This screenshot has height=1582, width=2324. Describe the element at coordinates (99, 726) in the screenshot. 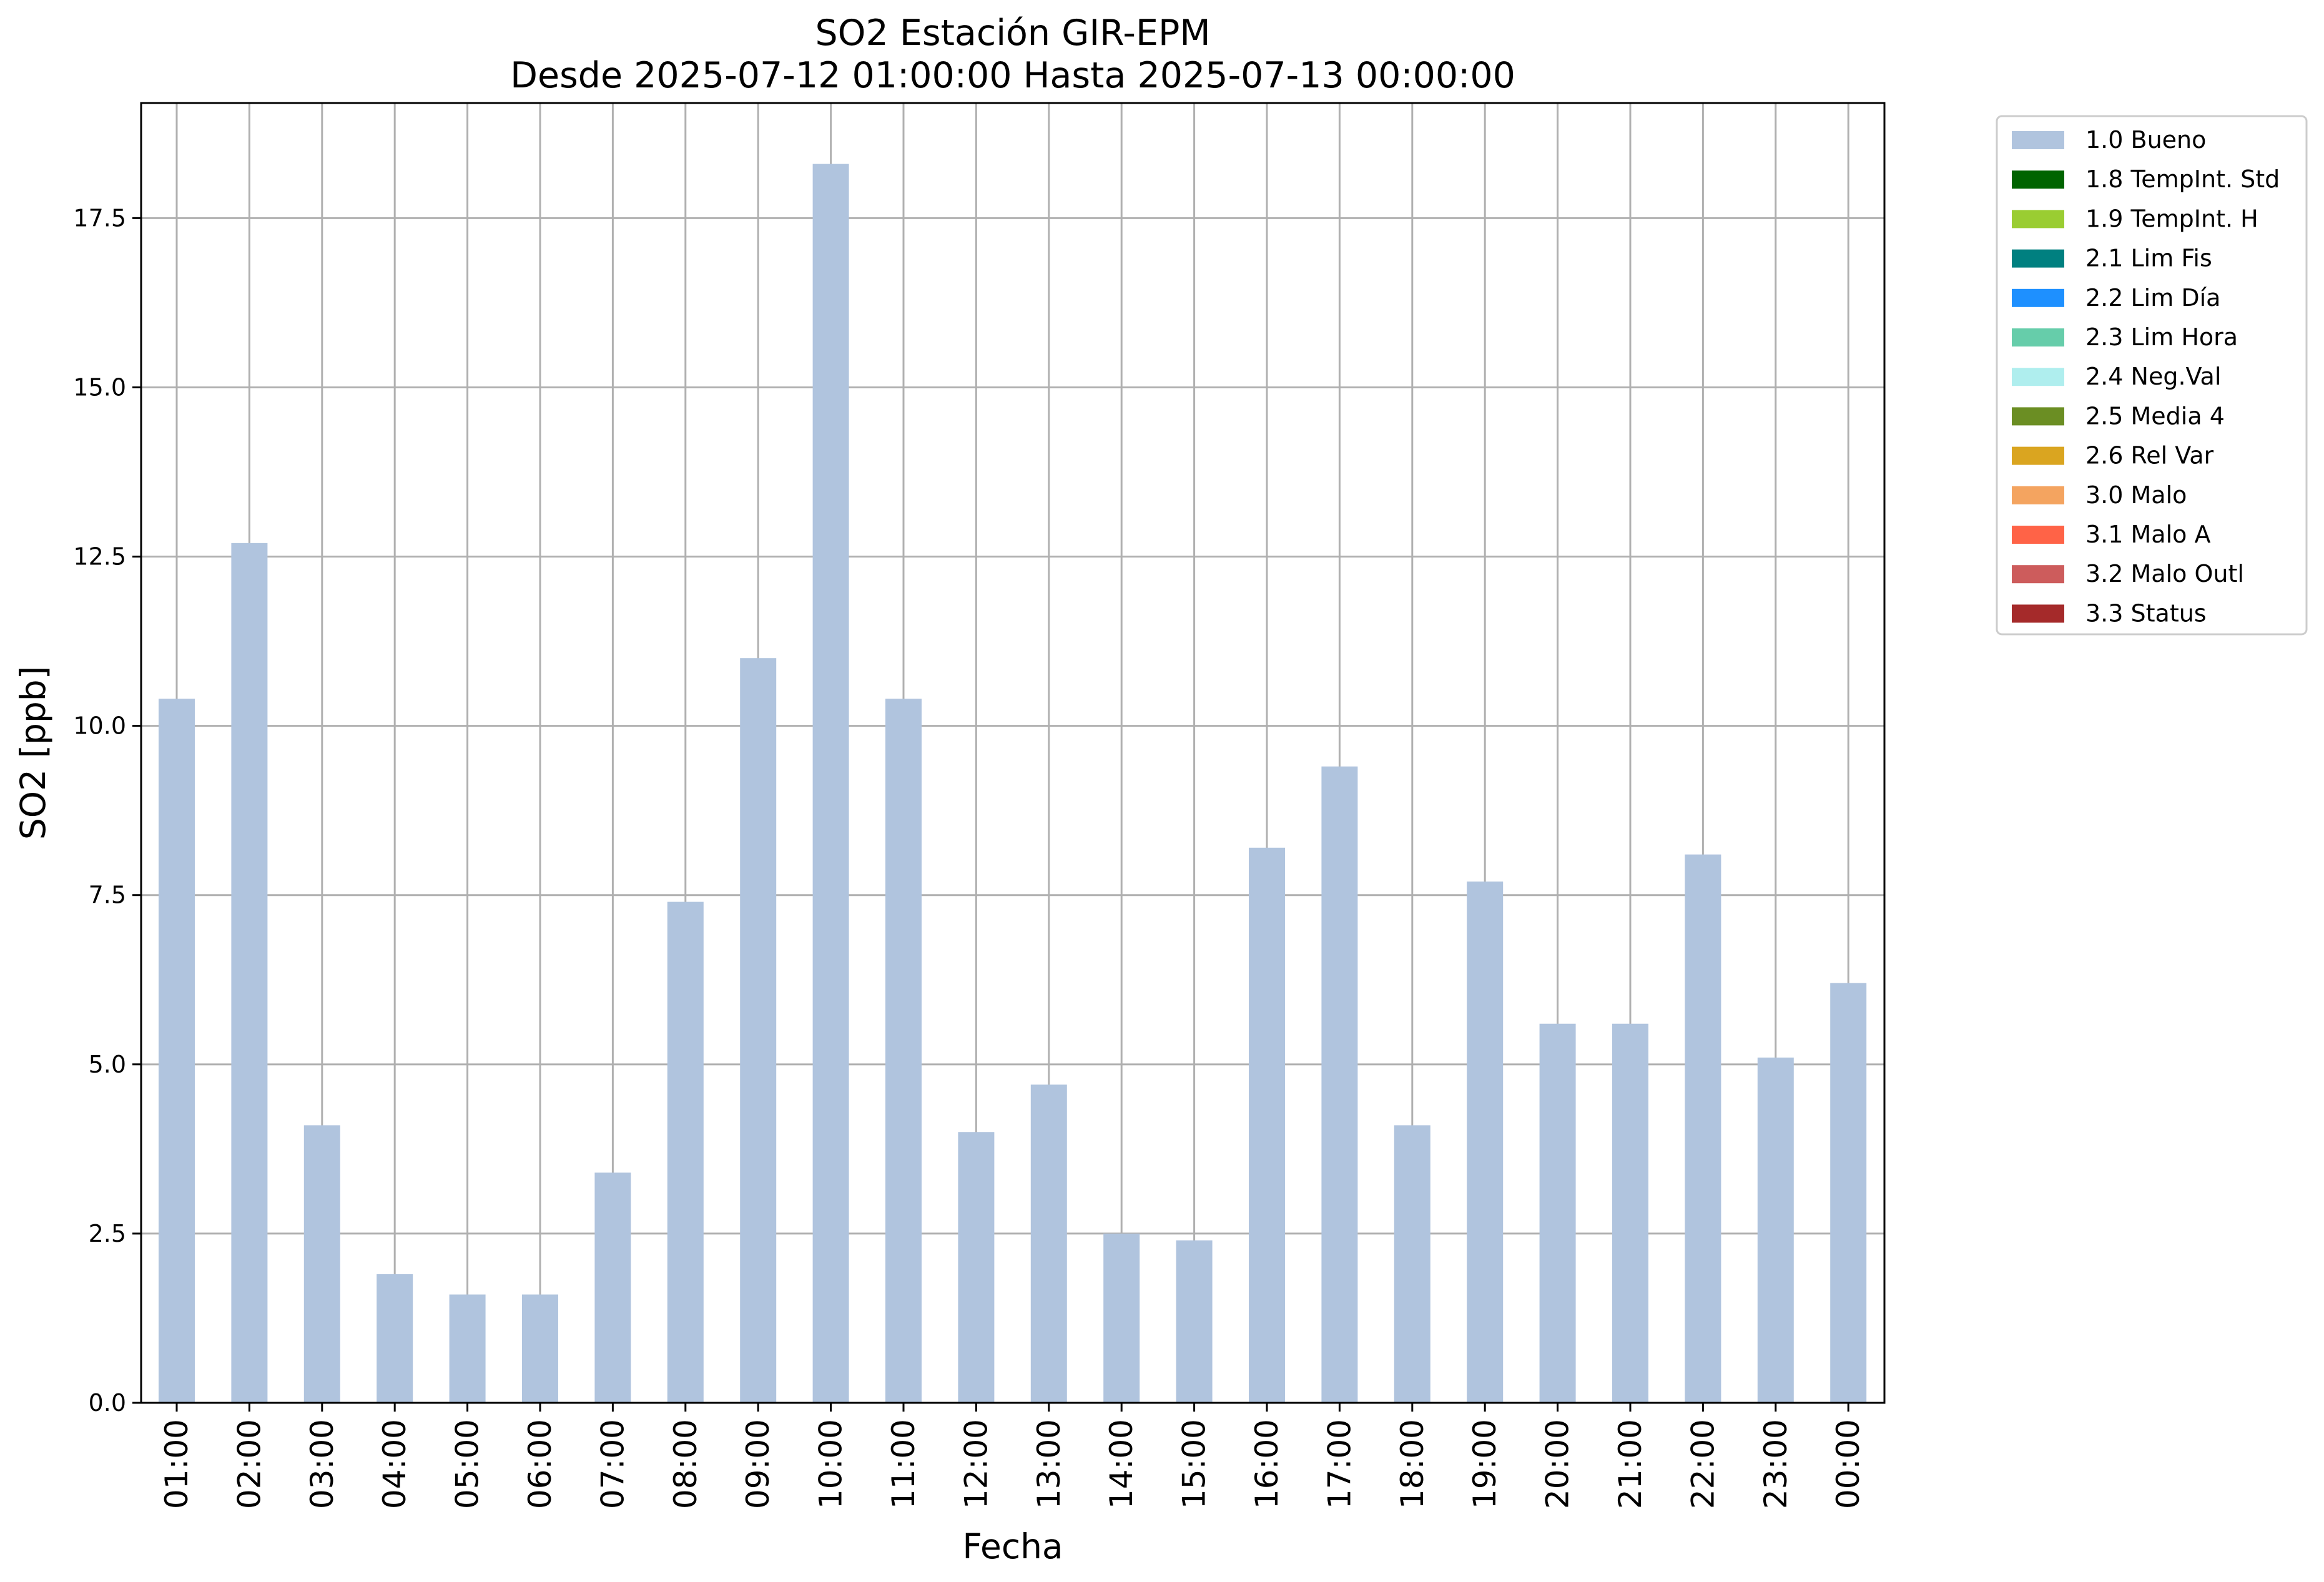

I see `y-tick-label: 10.0` at that location.